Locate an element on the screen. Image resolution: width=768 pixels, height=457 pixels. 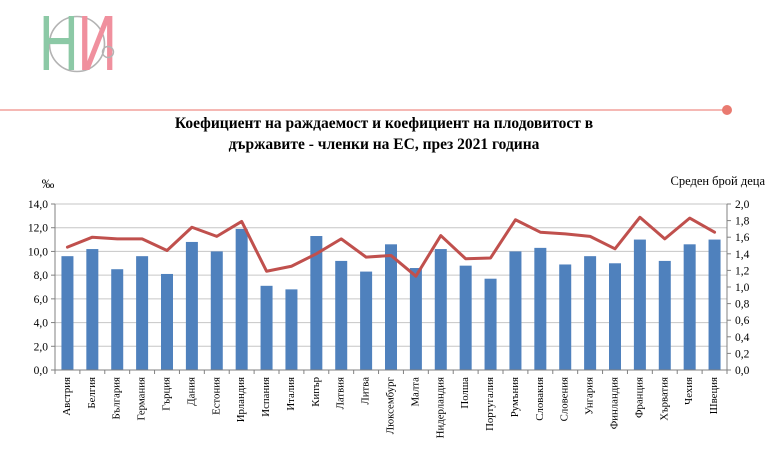
left-axis-tick-label: 8,0 is located at coordinates (41, 276).